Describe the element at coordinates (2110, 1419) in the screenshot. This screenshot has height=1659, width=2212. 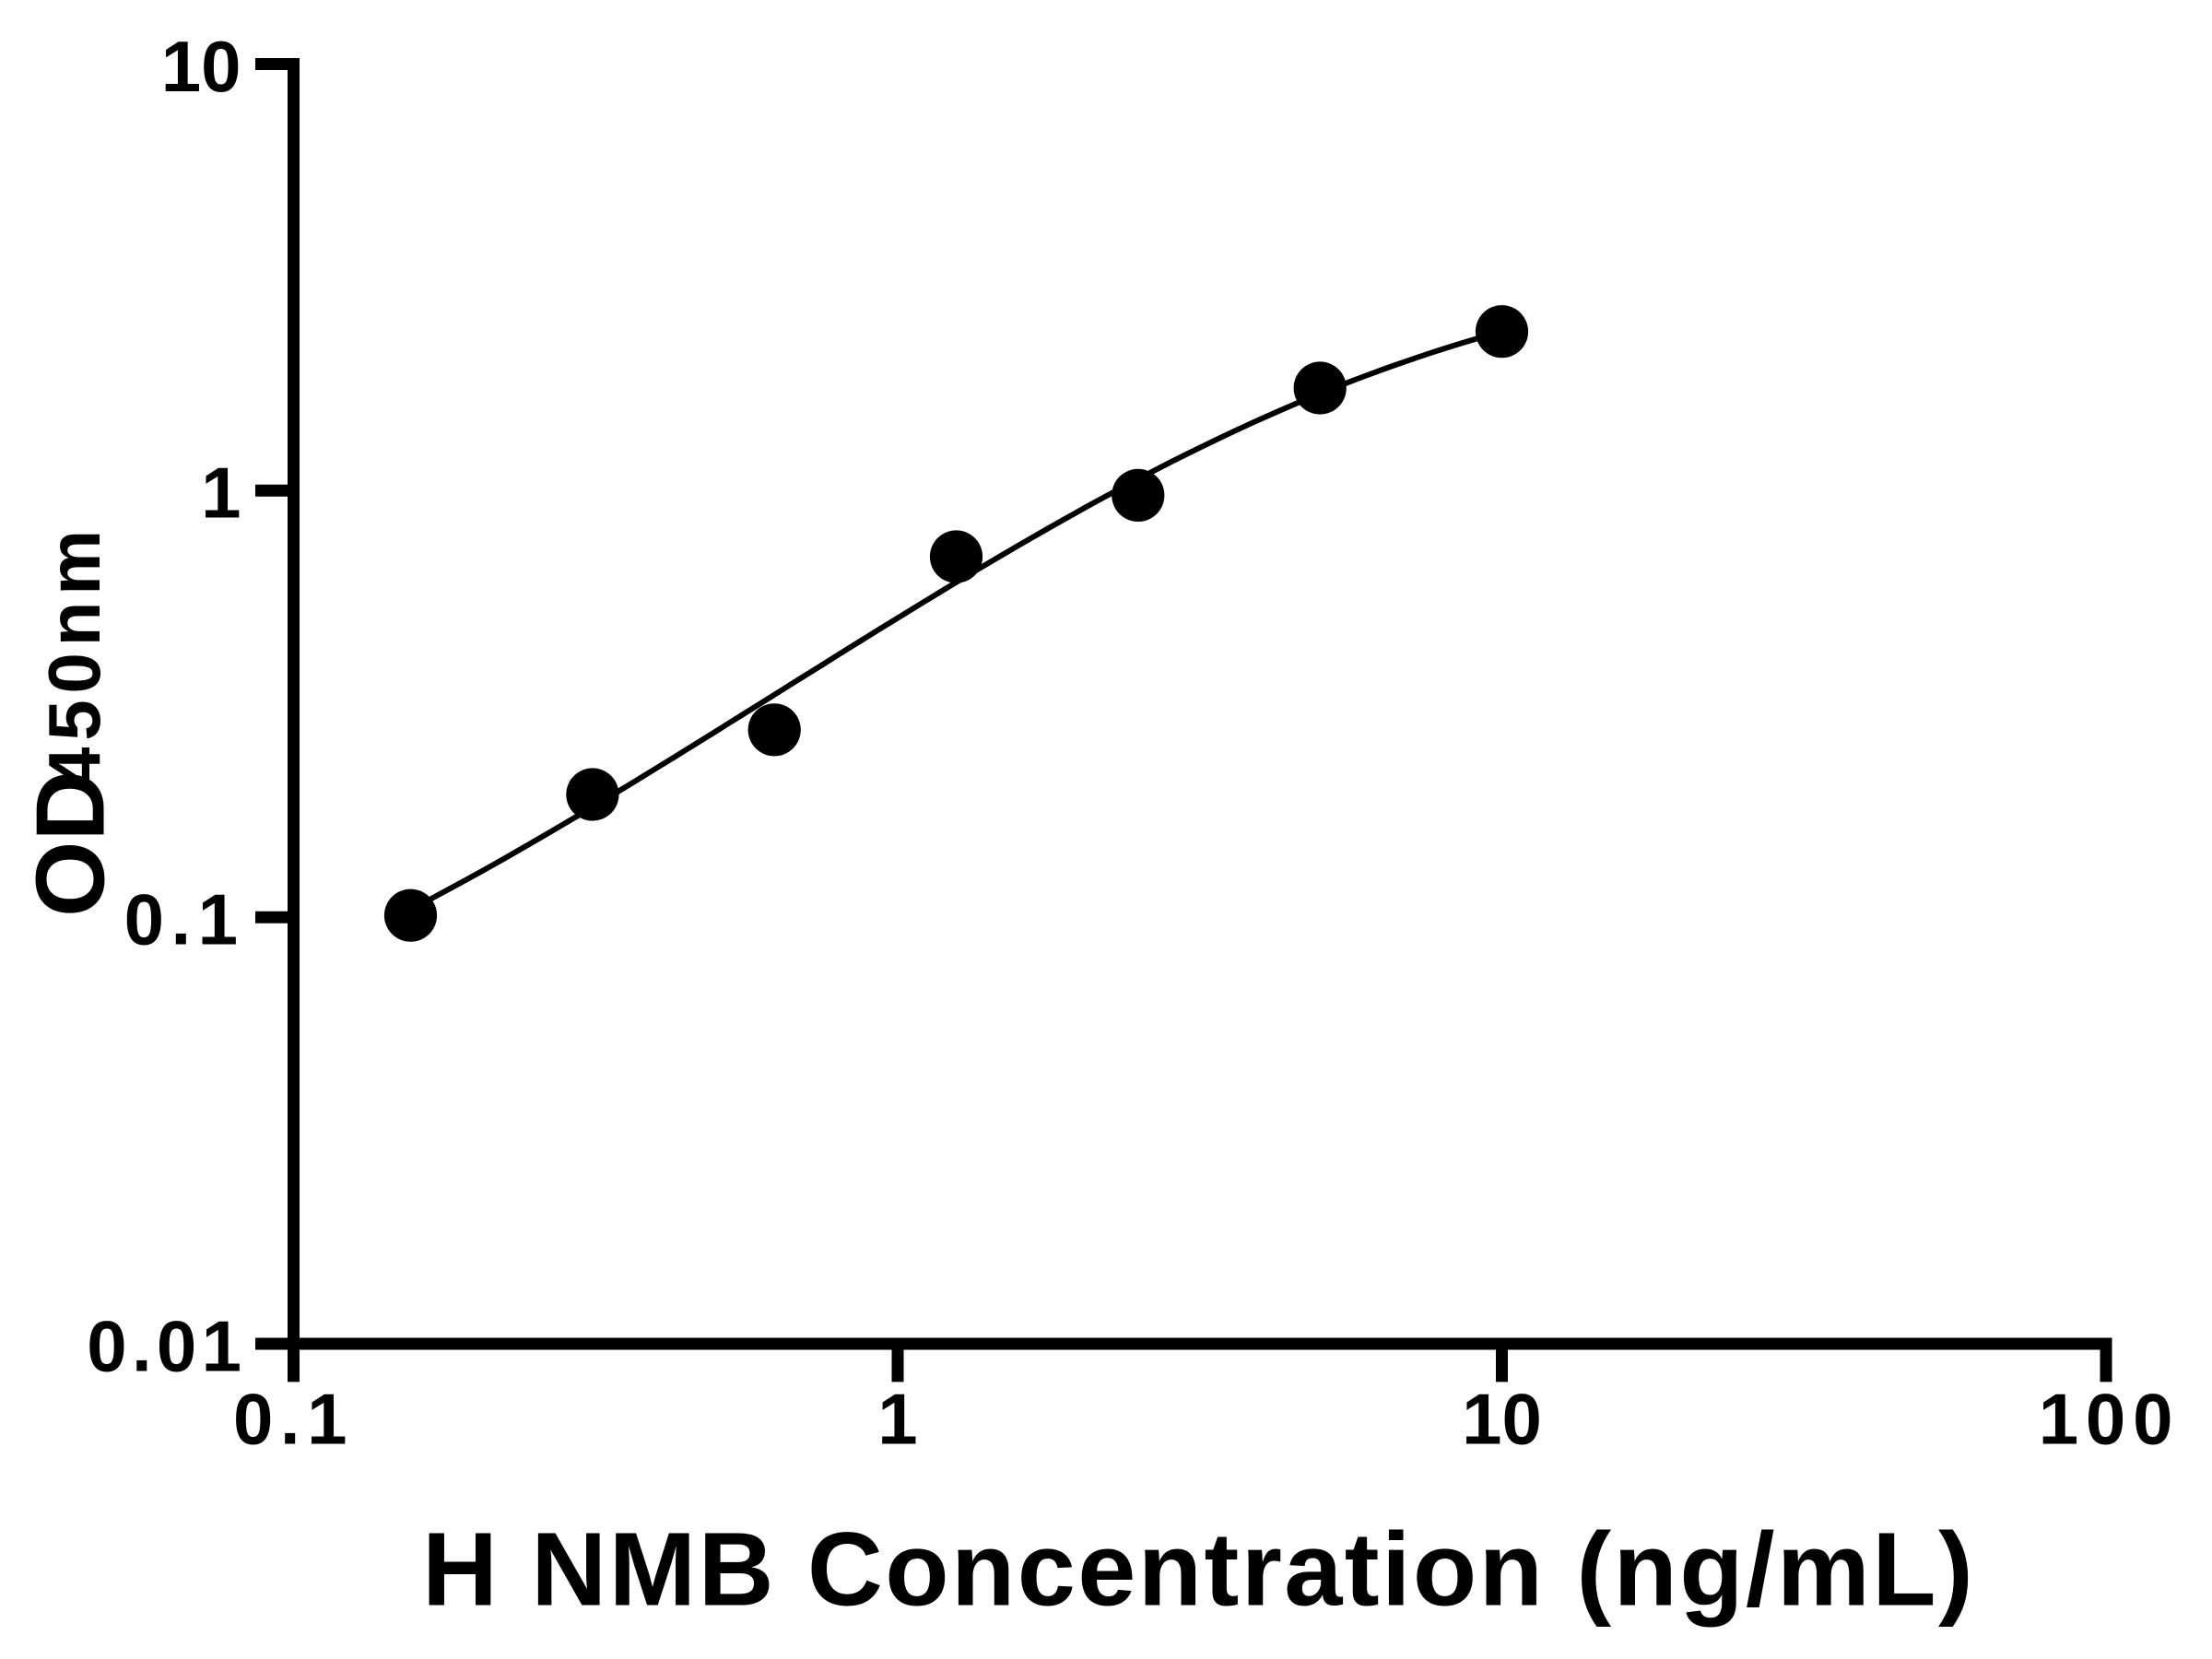
I see `svg-text: 100` at that location.